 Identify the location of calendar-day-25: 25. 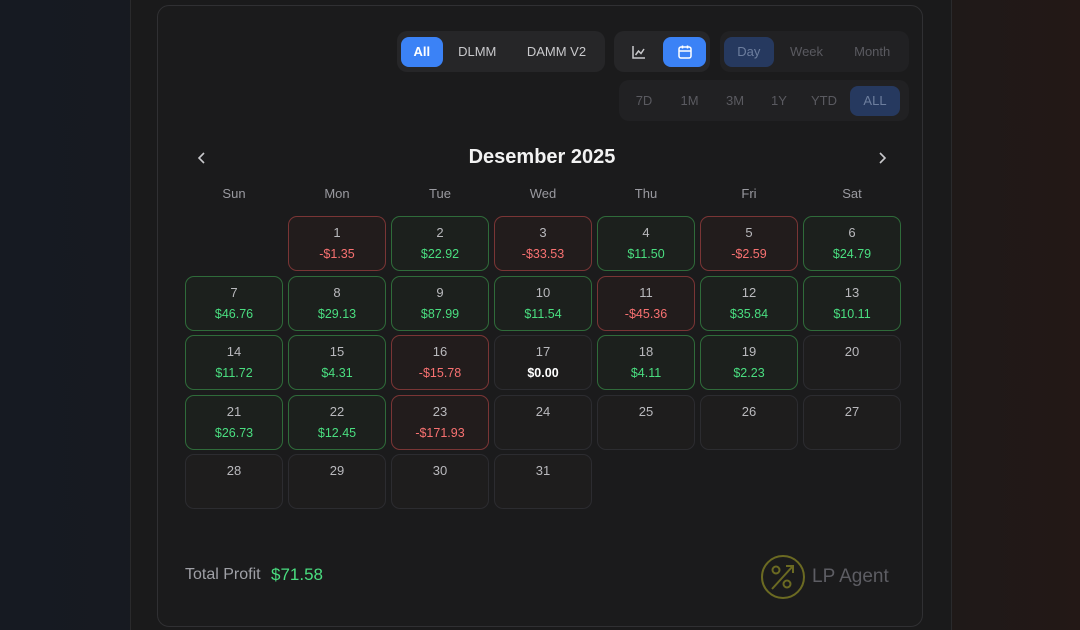
(646, 422).